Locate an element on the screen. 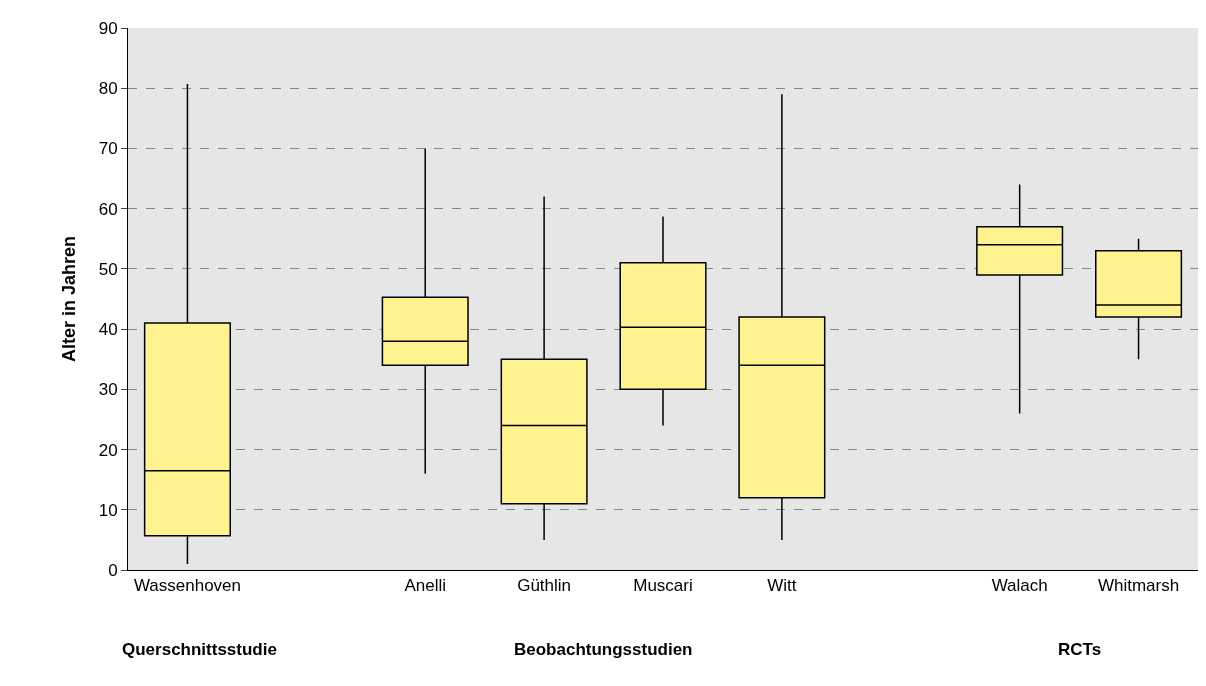 This screenshot has width=1206, height=686. x-tick-label: Anelli is located at coordinates (425, 586).